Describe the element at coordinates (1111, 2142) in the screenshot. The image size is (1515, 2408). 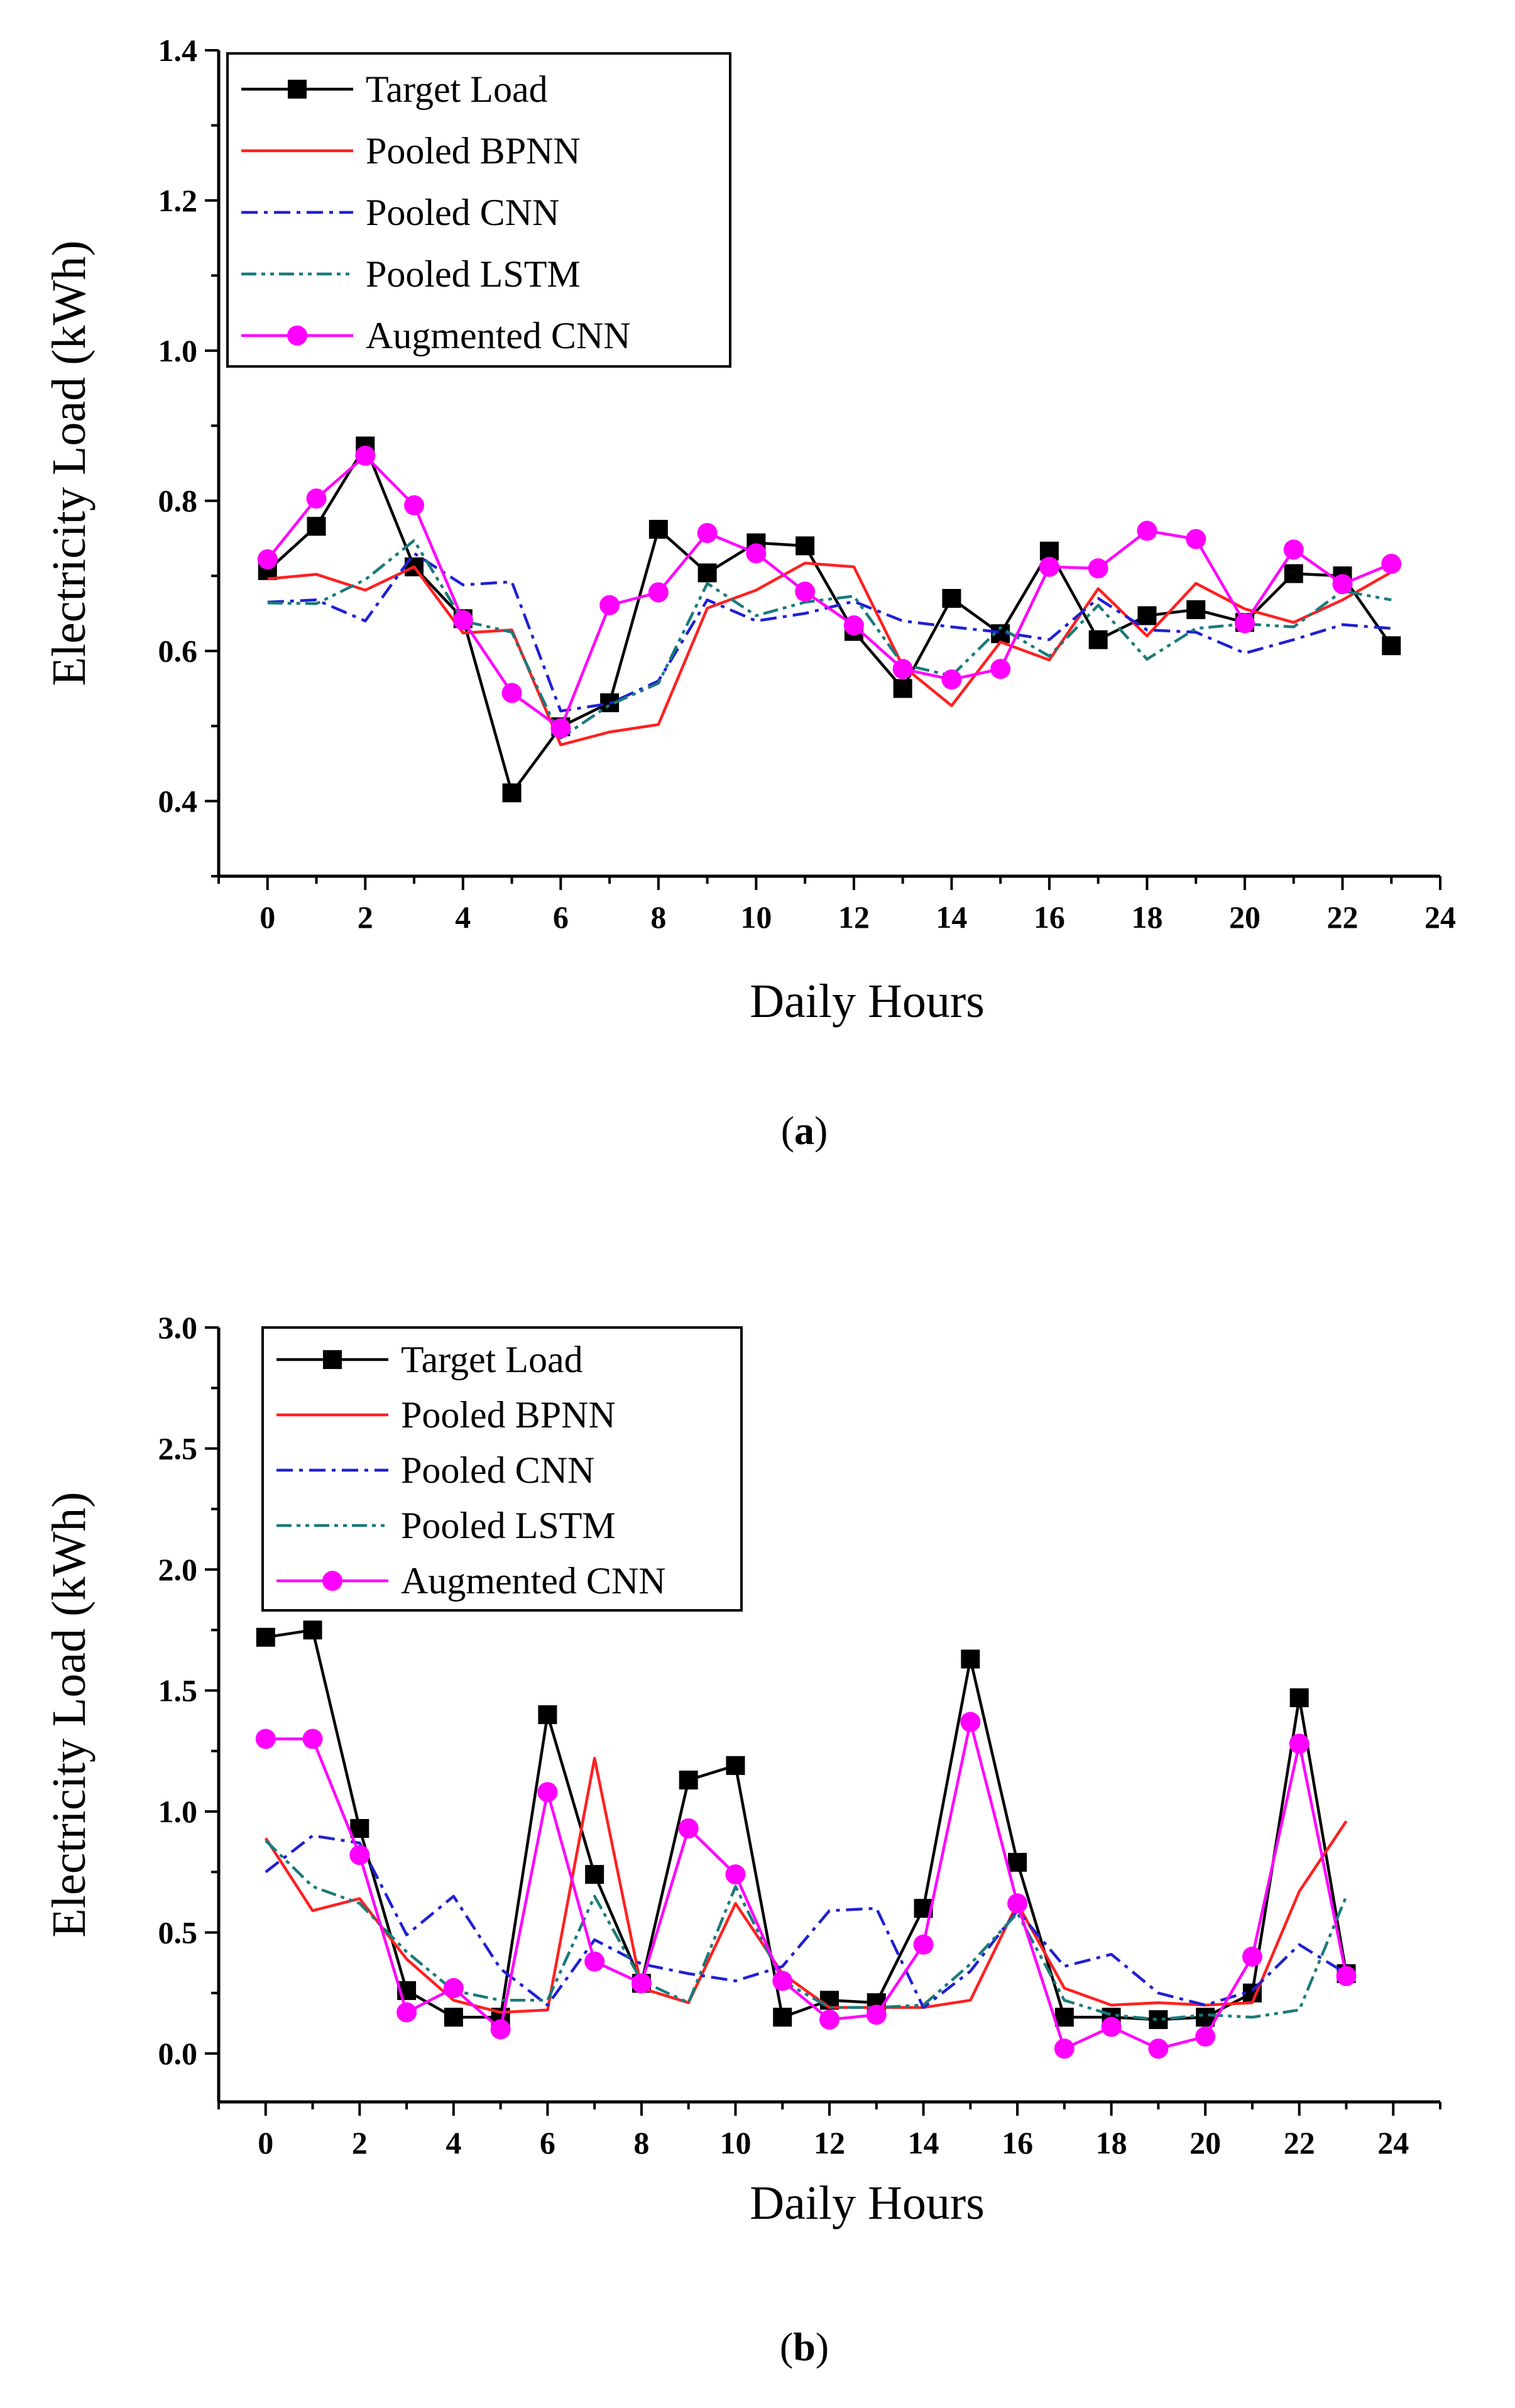
I see `x-tick-label: 18` at that location.